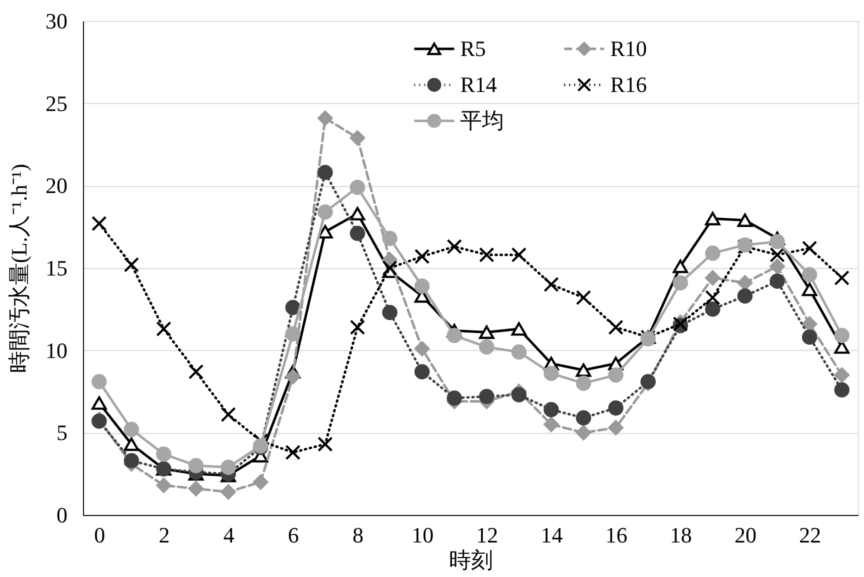 This screenshot has height=577, width=864. Describe the element at coordinates (745, 535) in the screenshot. I see `x-tick-label: 20` at that location.